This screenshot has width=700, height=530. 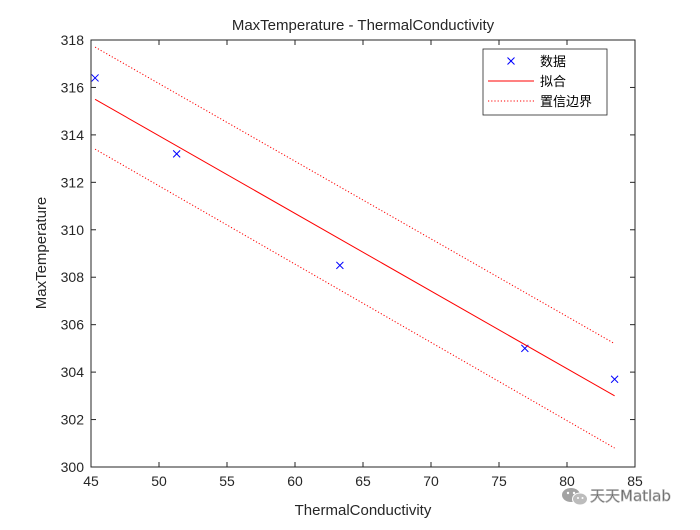 What do you see at coordinates (363, 481) in the screenshot?
I see `x-tick-label: 65` at bounding box center [363, 481].